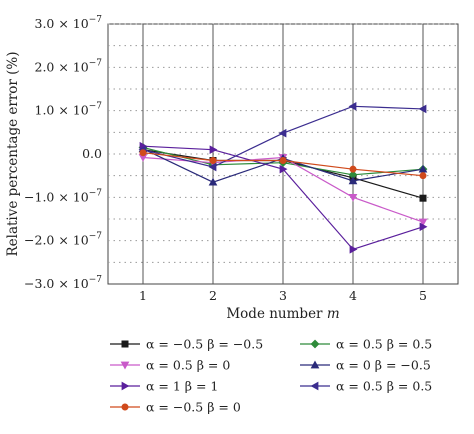 The image size is (474, 434). What do you see at coordinates (69, 23) in the screenshot?
I see `y-tick-label: 3.0 × 10−7` at bounding box center [69, 23].